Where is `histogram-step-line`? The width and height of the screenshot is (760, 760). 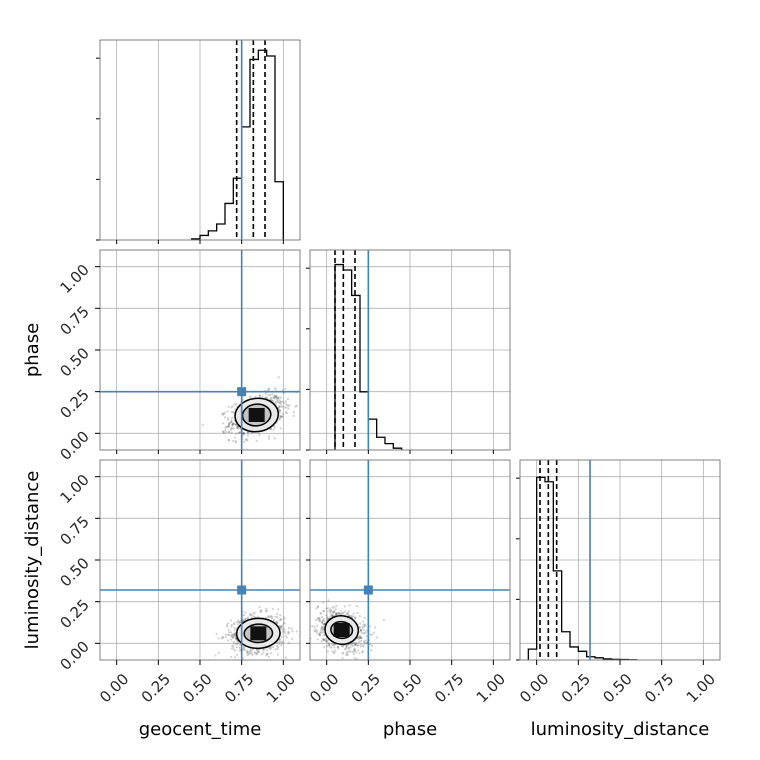
histogram-step-line is located at coordinates (237, 144).